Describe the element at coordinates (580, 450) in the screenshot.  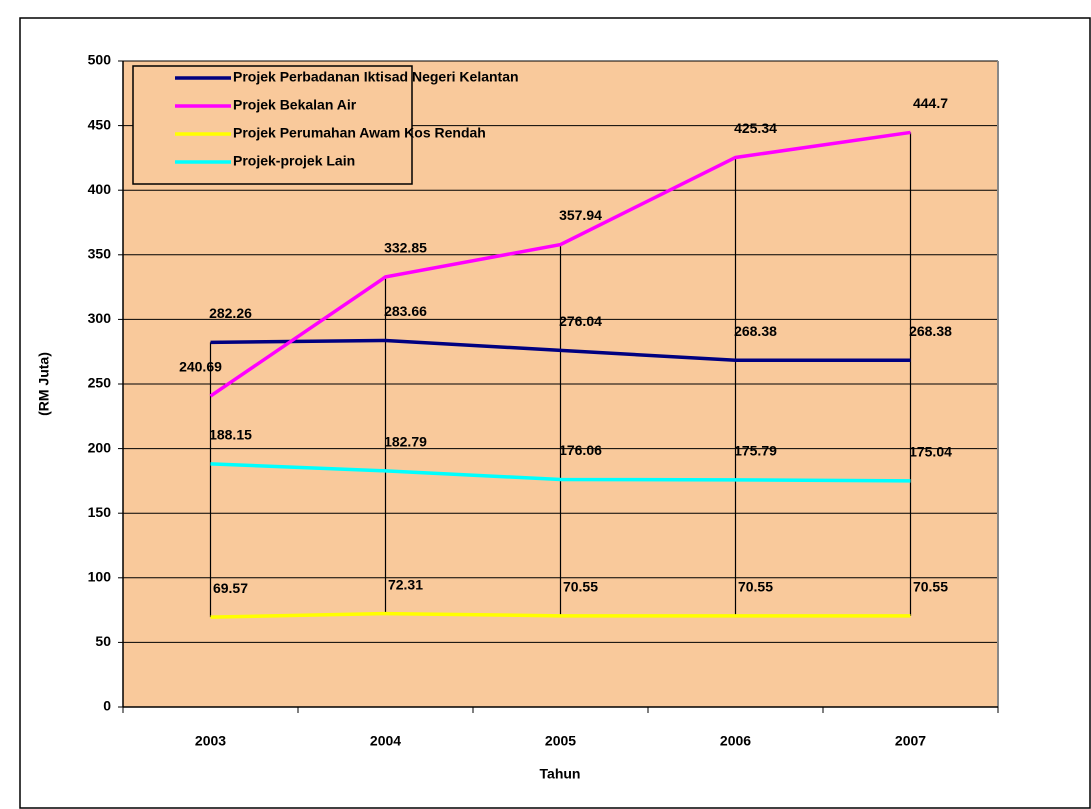
I see `data-label: 176.06` at that location.